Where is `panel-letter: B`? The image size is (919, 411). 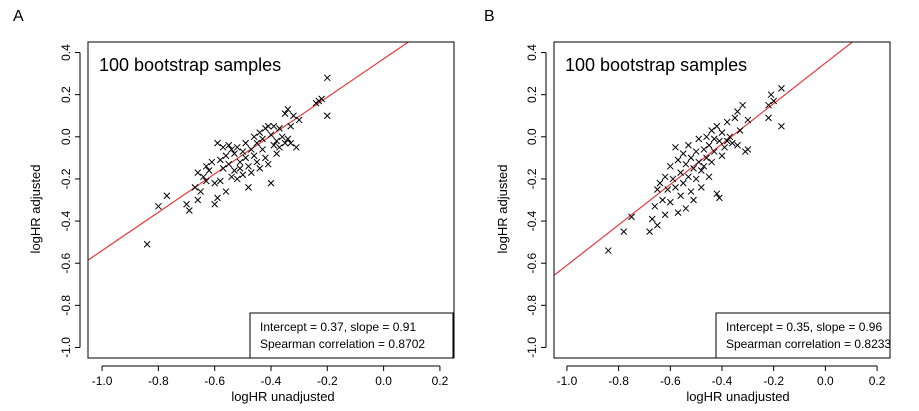
panel-letter: B is located at coordinates (489, 16).